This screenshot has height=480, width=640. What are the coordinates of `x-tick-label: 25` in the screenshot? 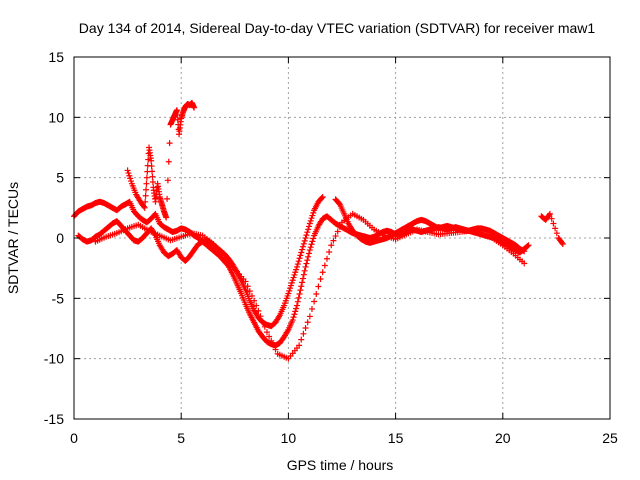 It's located at (610, 438).